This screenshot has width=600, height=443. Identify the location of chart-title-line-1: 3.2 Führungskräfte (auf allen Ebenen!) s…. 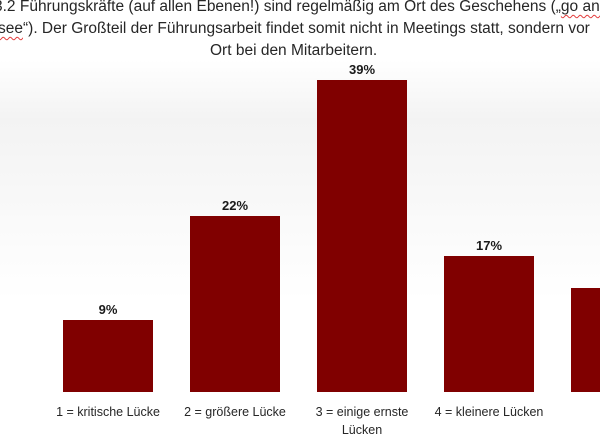
(300, 8).